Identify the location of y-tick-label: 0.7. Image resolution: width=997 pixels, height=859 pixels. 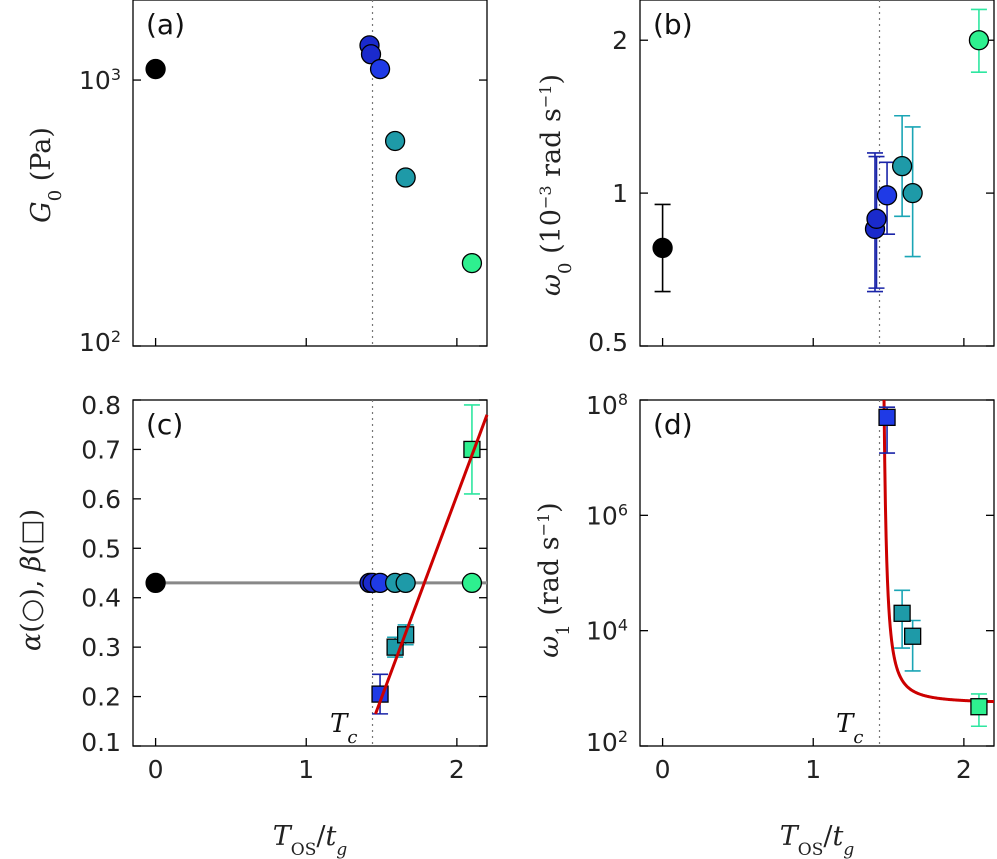
(101, 449).